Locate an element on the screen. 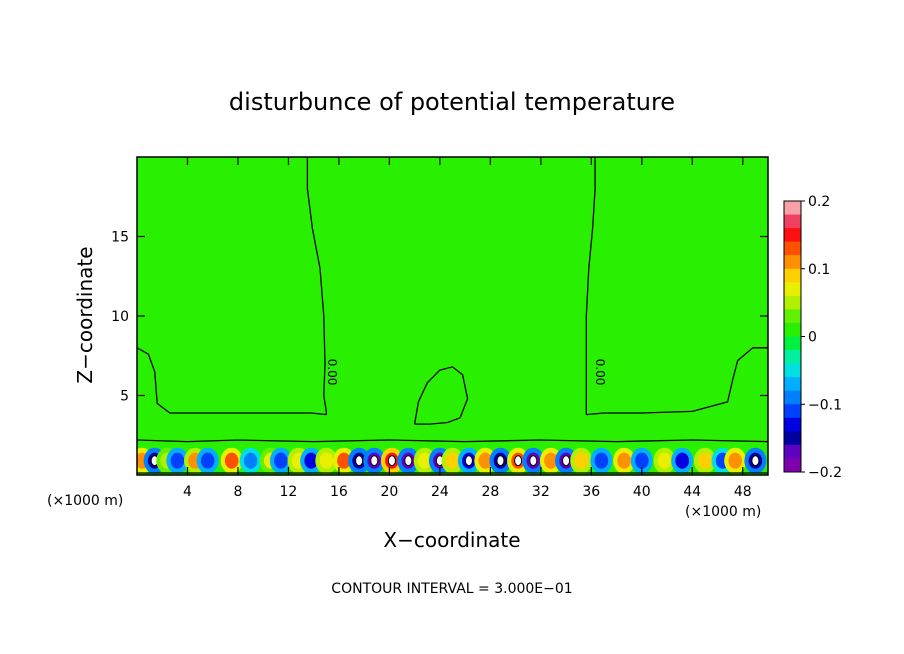 The height and width of the screenshot is (654, 904). x-tick-label: 24 is located at coordinates (440, 492).